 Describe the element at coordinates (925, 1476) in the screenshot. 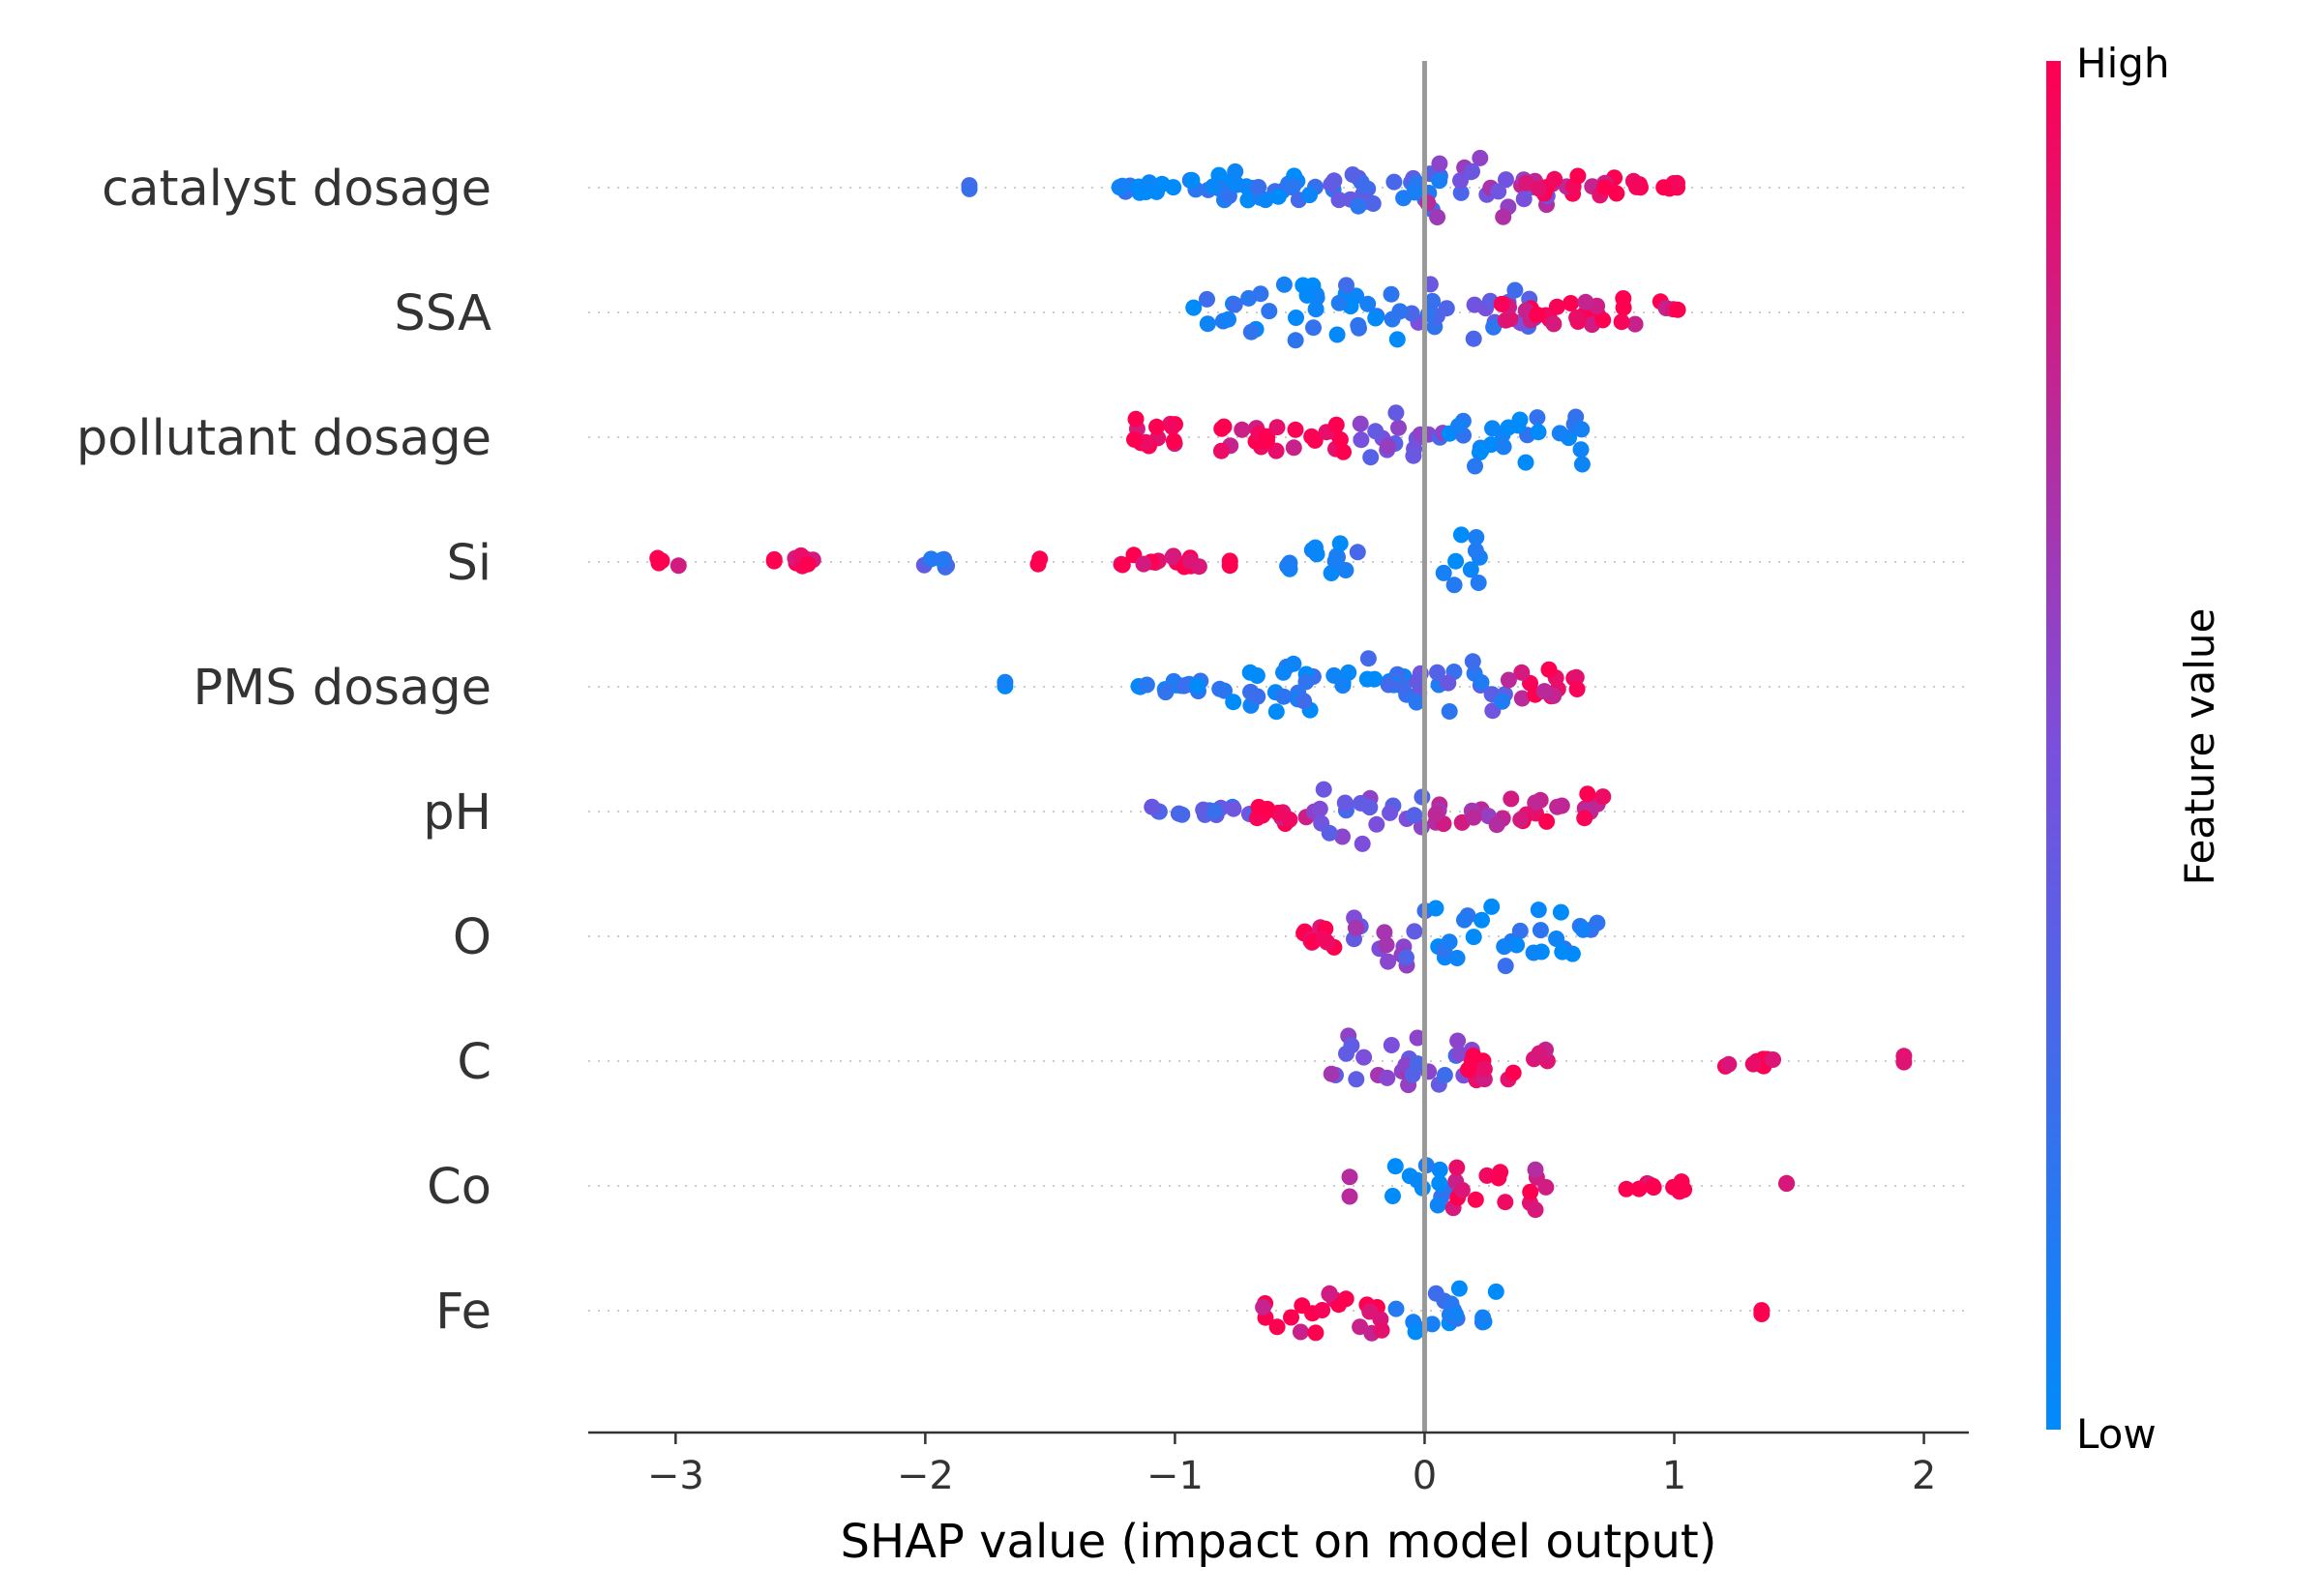

I see `x-tick-label: −2` at that location.